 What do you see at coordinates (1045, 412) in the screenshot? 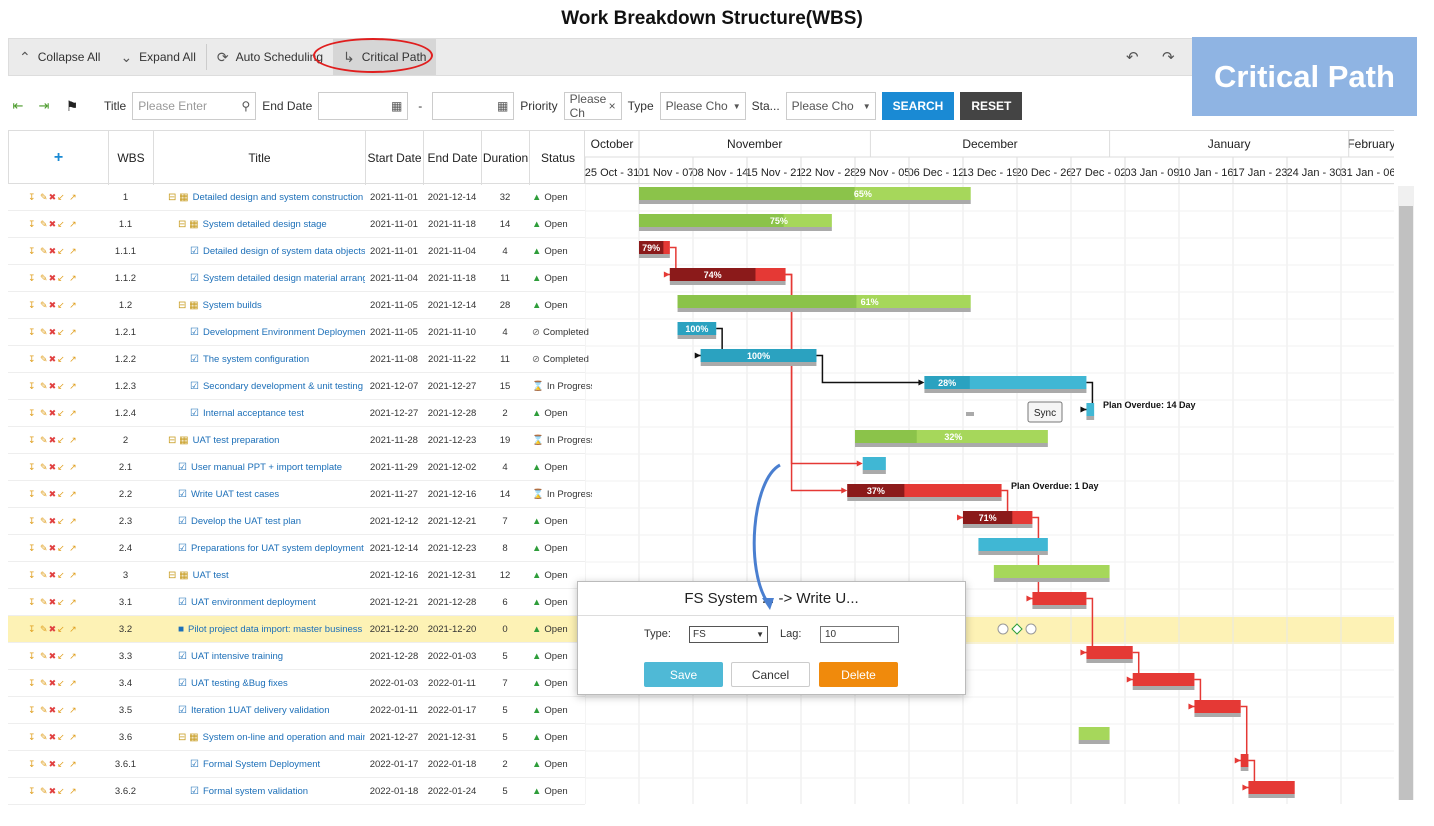
I see `sync-button` at bounding box center [1045, 412].